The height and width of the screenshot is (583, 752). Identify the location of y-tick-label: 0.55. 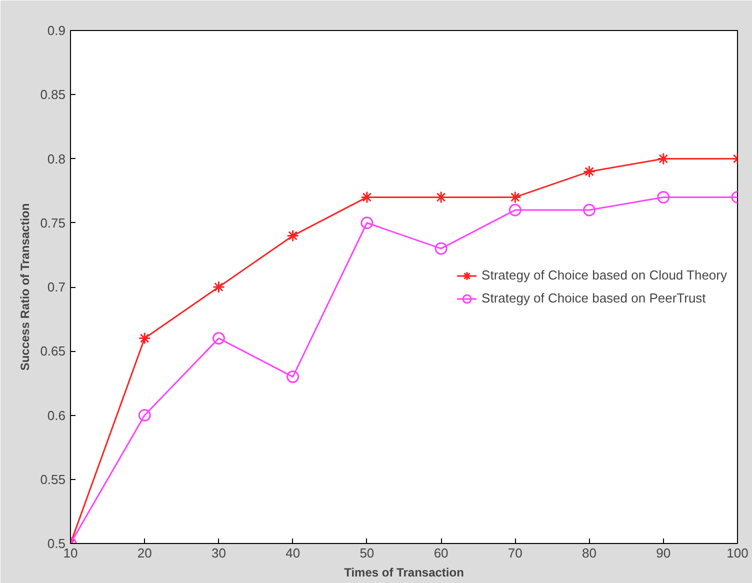
(53, 479).